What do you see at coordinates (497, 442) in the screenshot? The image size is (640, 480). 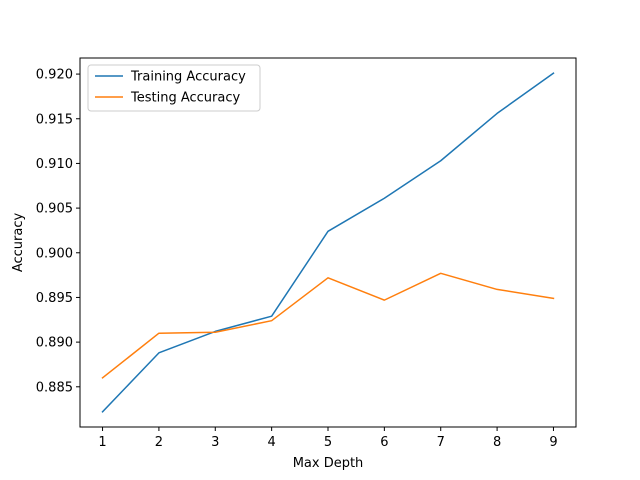 I see `x-tick-label: 8` at bounding box center [497, 442].